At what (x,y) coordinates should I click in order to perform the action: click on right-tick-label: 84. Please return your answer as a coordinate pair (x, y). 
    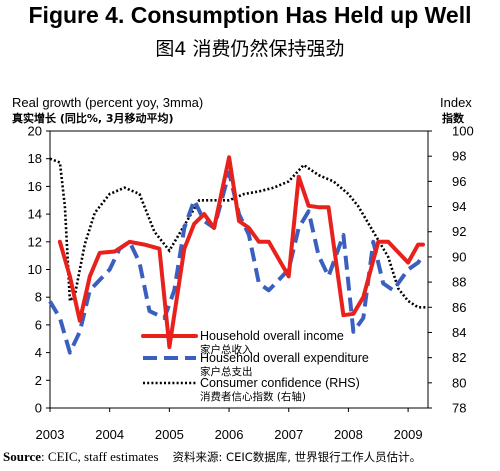
    Looking at the image, I should click on (459, 332).